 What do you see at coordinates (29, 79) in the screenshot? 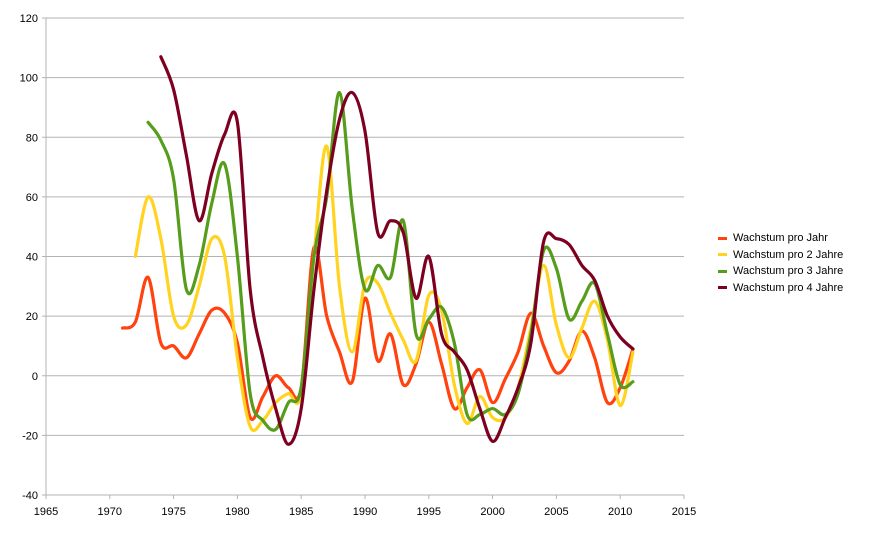
I see `y-tick-label: 100` at bounding box center [29, 79].